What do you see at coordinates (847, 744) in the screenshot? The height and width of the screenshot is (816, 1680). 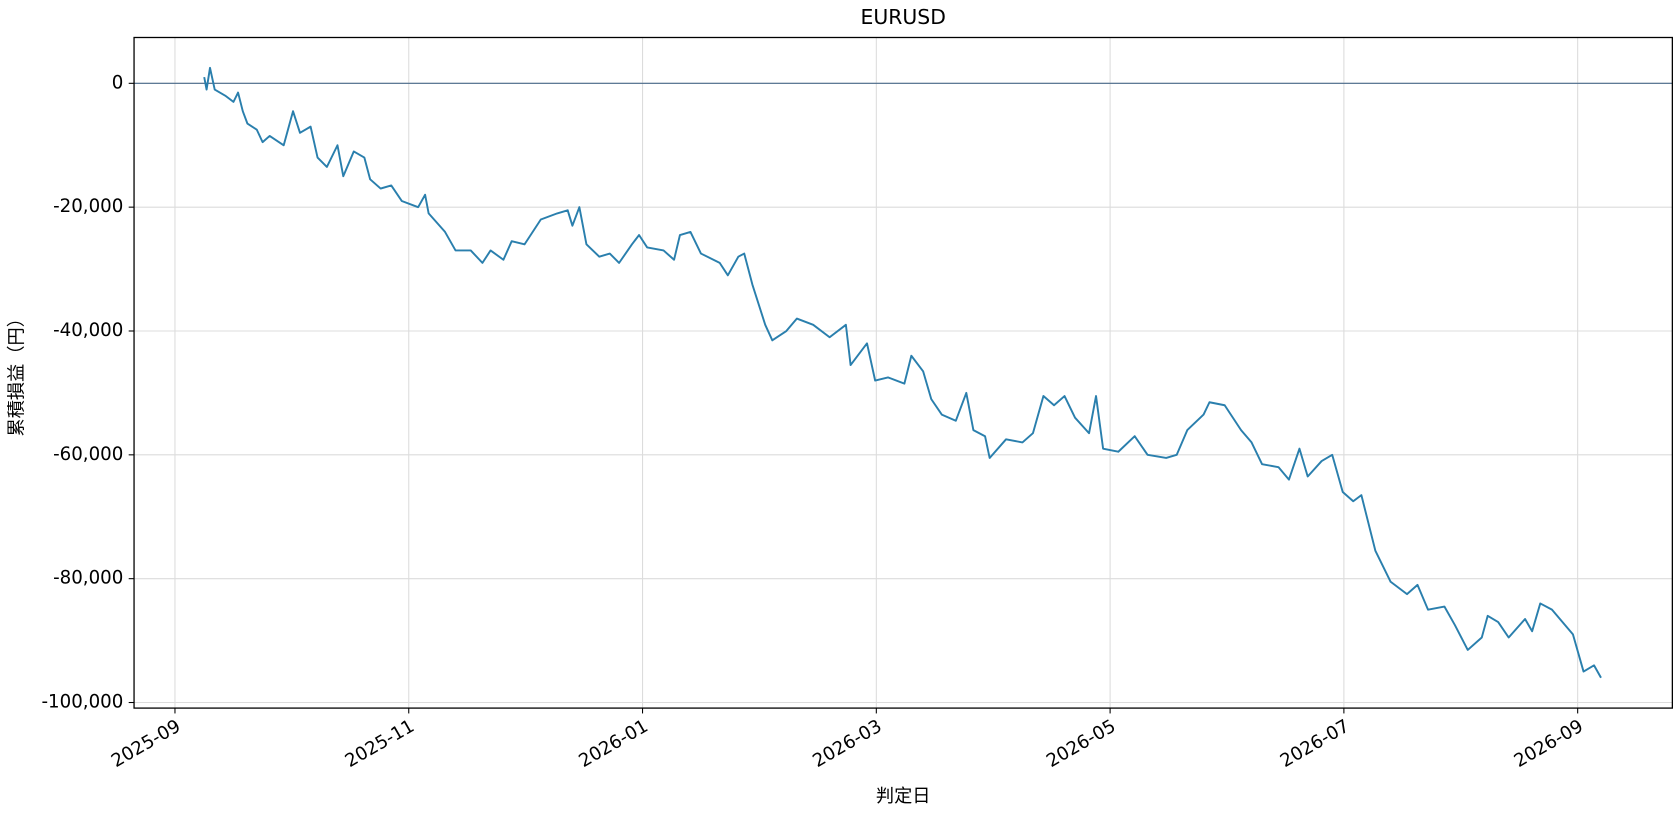 I see `x-tick-label: 2026-03` at bounding box center [847, 744].